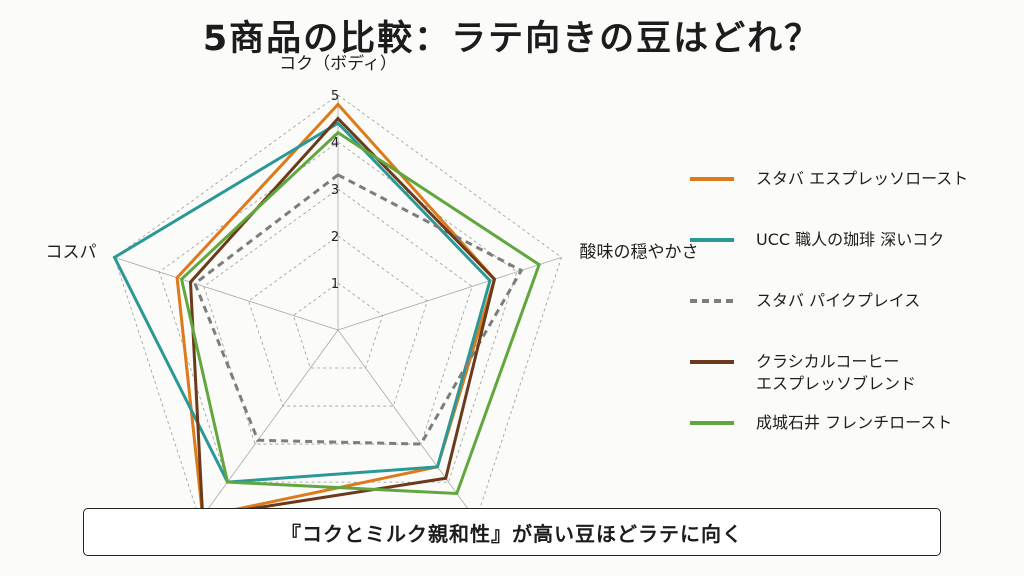  What do you see at coordinates (862, 178) in the screenshot?
I see `legend-label: スタバ エスプレッソロースト` at bounding box center [862, 178].